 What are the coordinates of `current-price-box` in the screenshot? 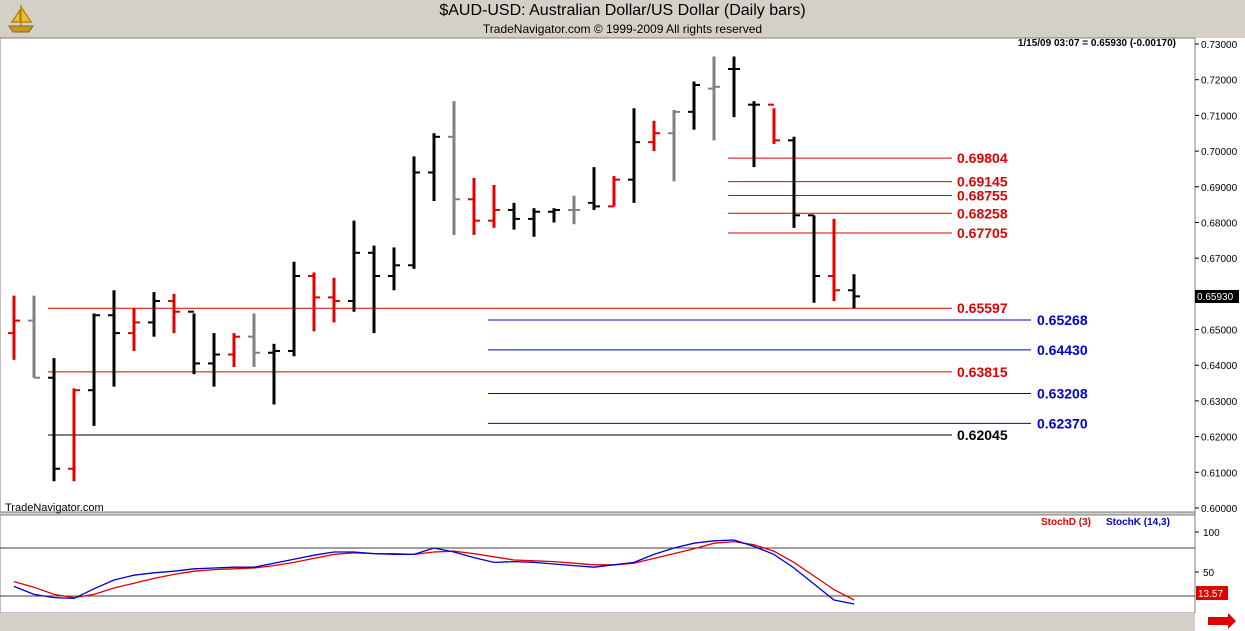 It's located at (1217, 296).